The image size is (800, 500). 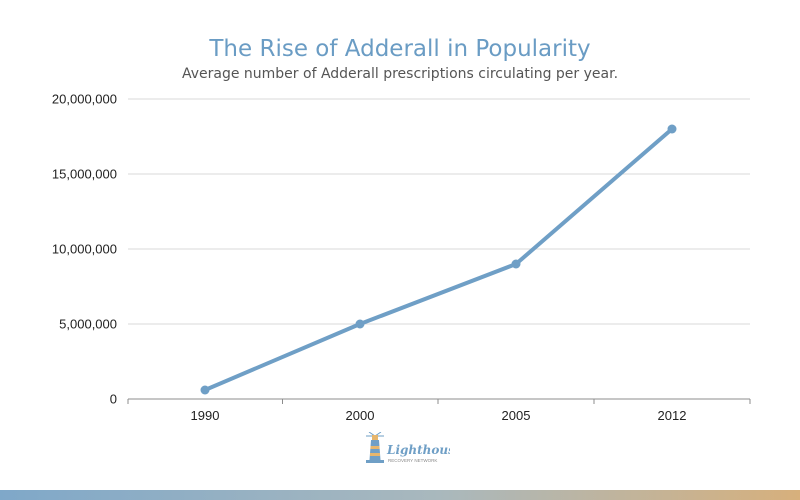 What do you see at coordinates (360, 415) in the screenshot?
I see `x-tick-label: 2000` at bounding box center [360, 415].